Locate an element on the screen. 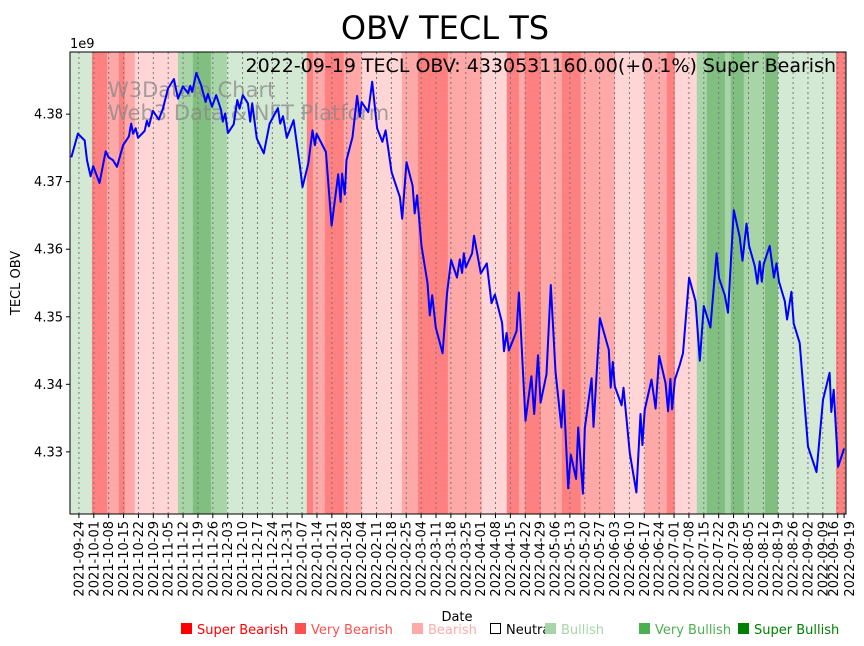 The image size is (864, 646). x-tick-label: 2022-07-22 is located at coordinates (719, 559).